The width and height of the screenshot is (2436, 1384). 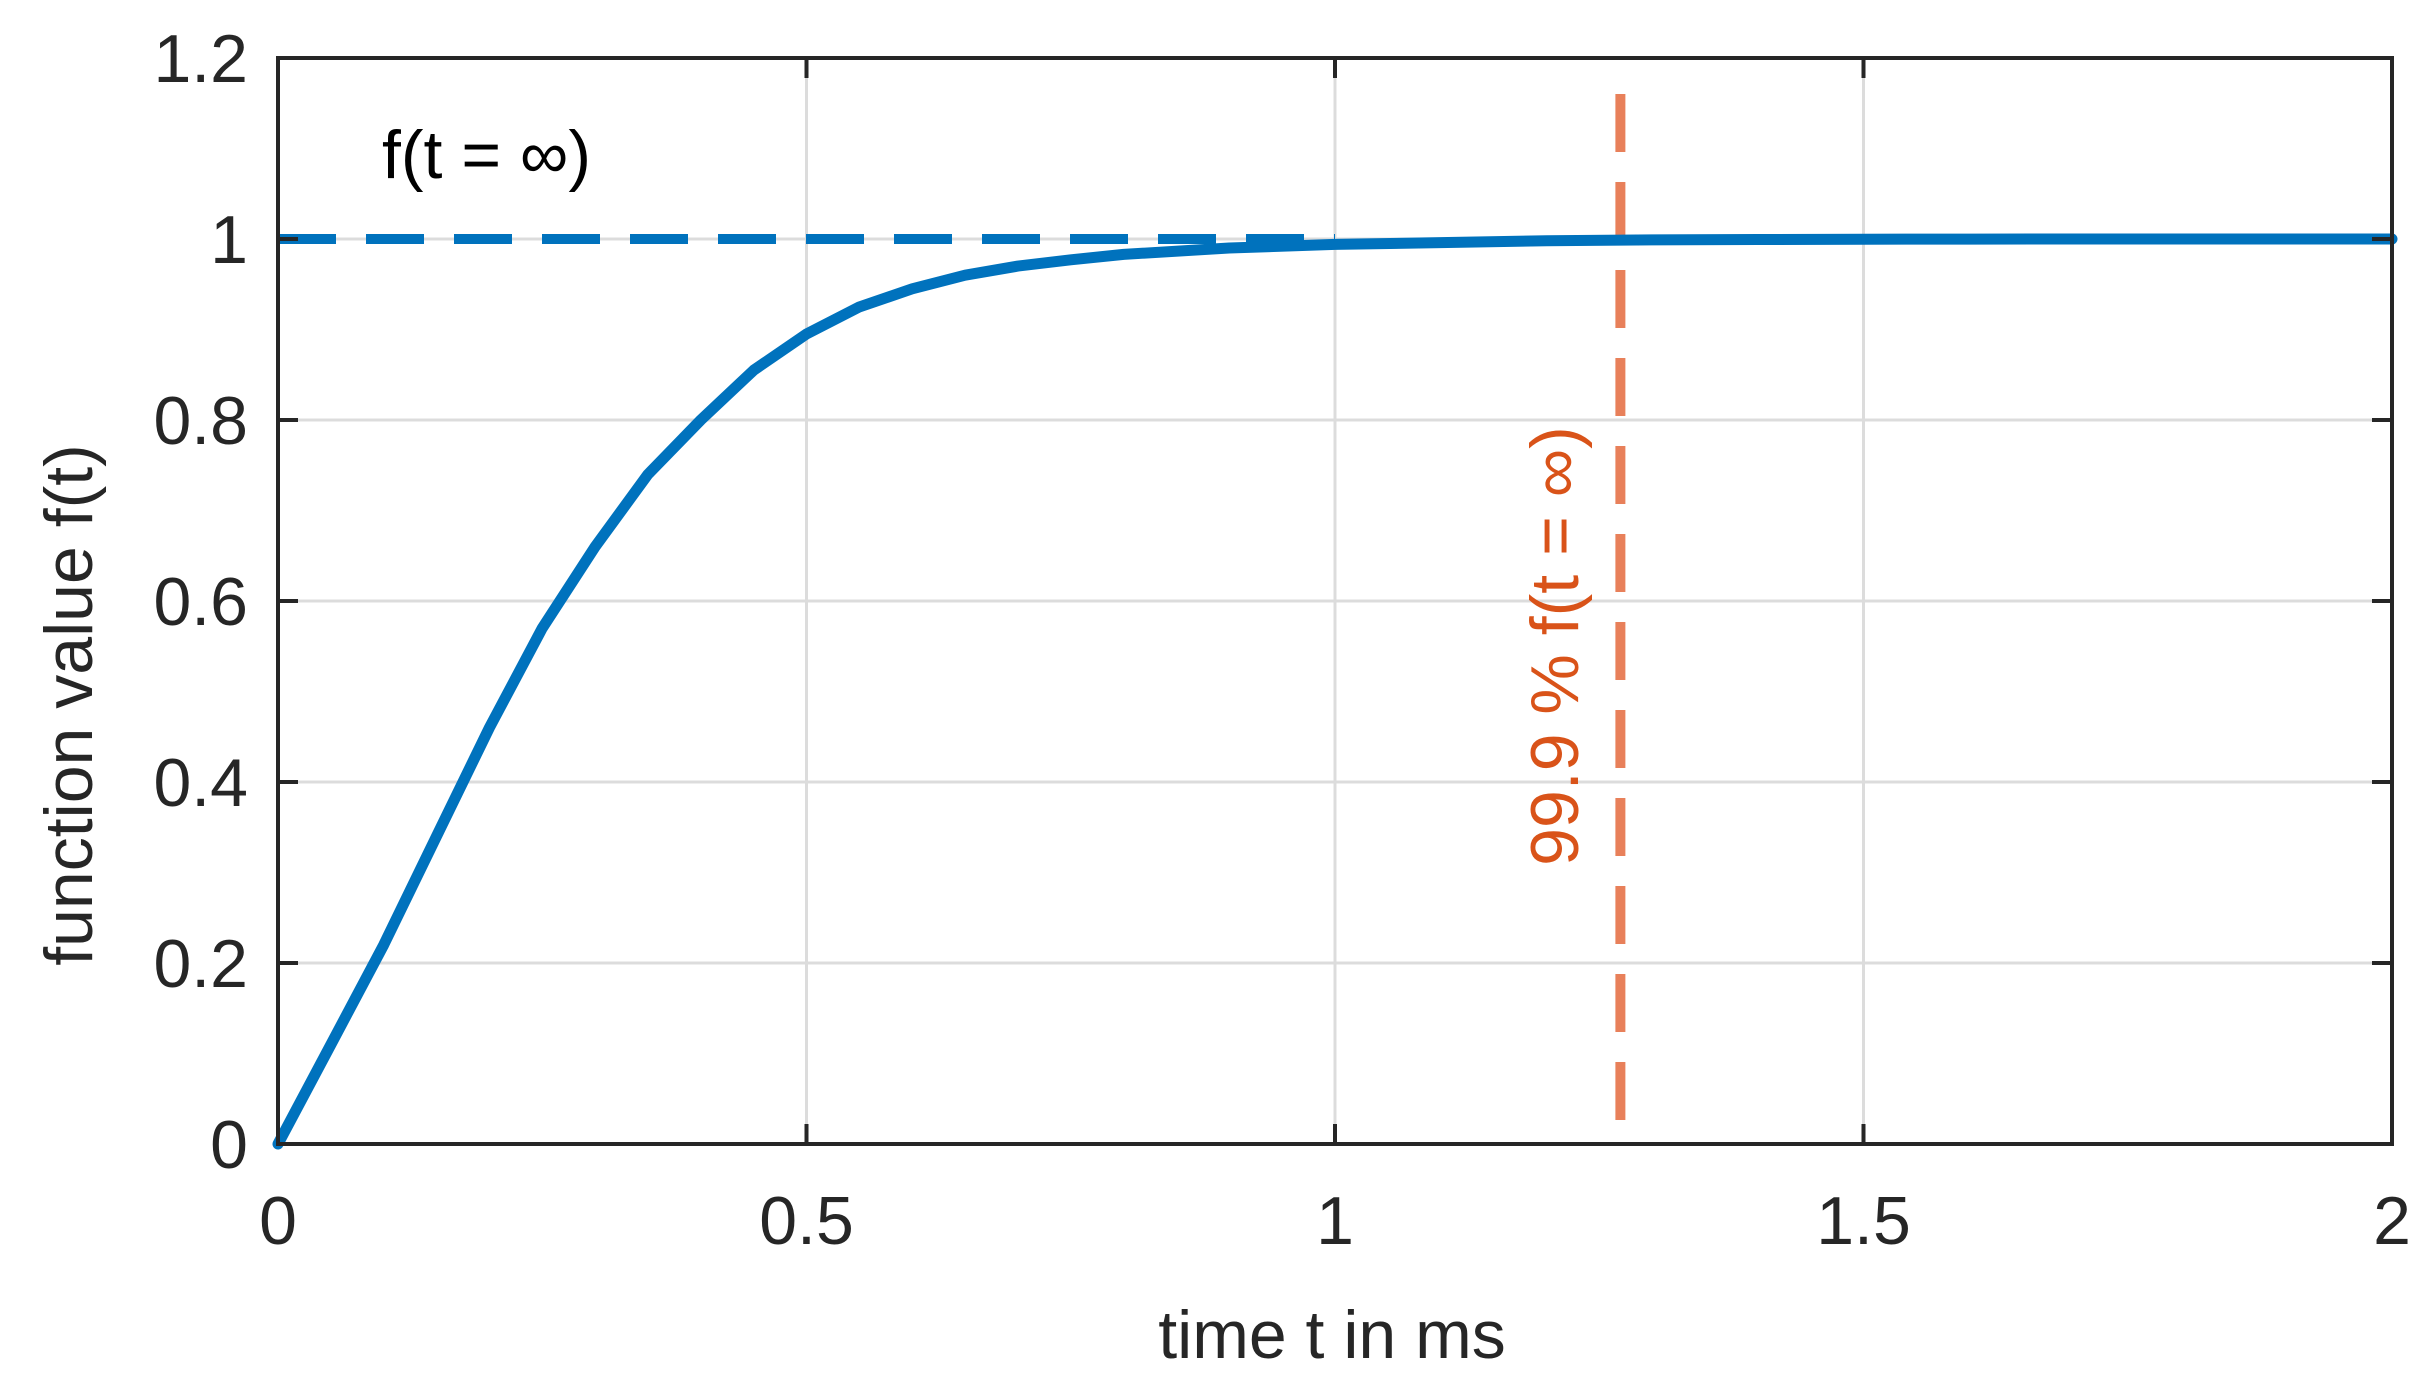 I want to click on x-tick-label: 0.5, so click(x=806, y=1221).